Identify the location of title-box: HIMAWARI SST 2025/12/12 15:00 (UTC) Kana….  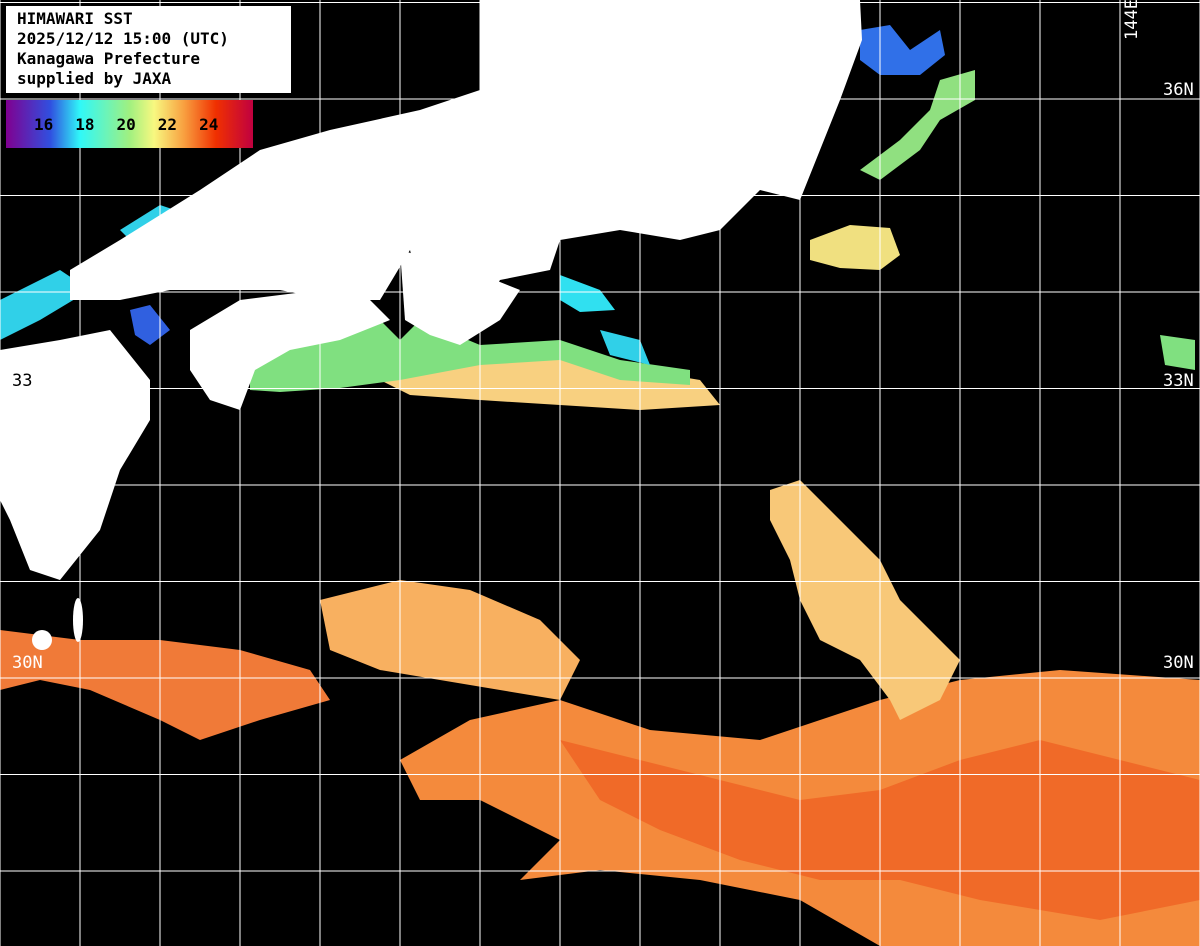
(148, 49).